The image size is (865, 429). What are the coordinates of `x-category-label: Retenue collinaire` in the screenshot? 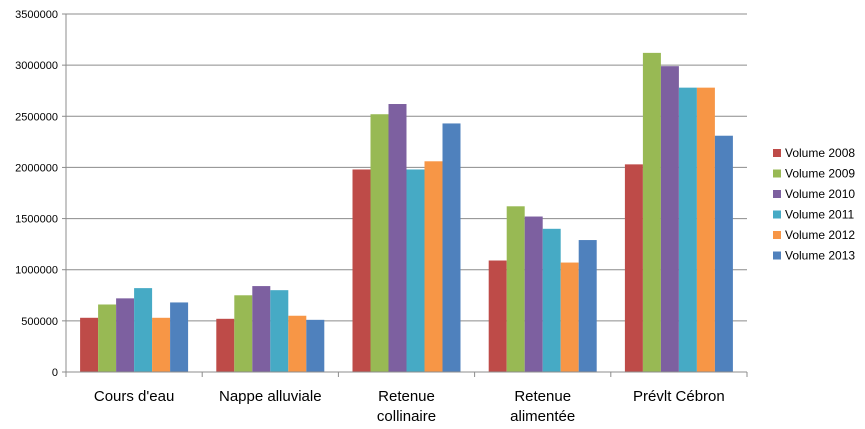 It's located at (406, 406).